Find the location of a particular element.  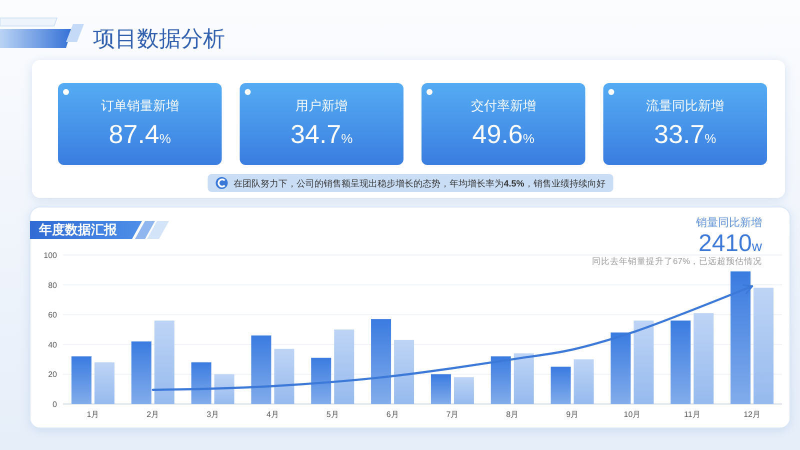

x-tick-label: 4月 is located at coordinates (272, 414).